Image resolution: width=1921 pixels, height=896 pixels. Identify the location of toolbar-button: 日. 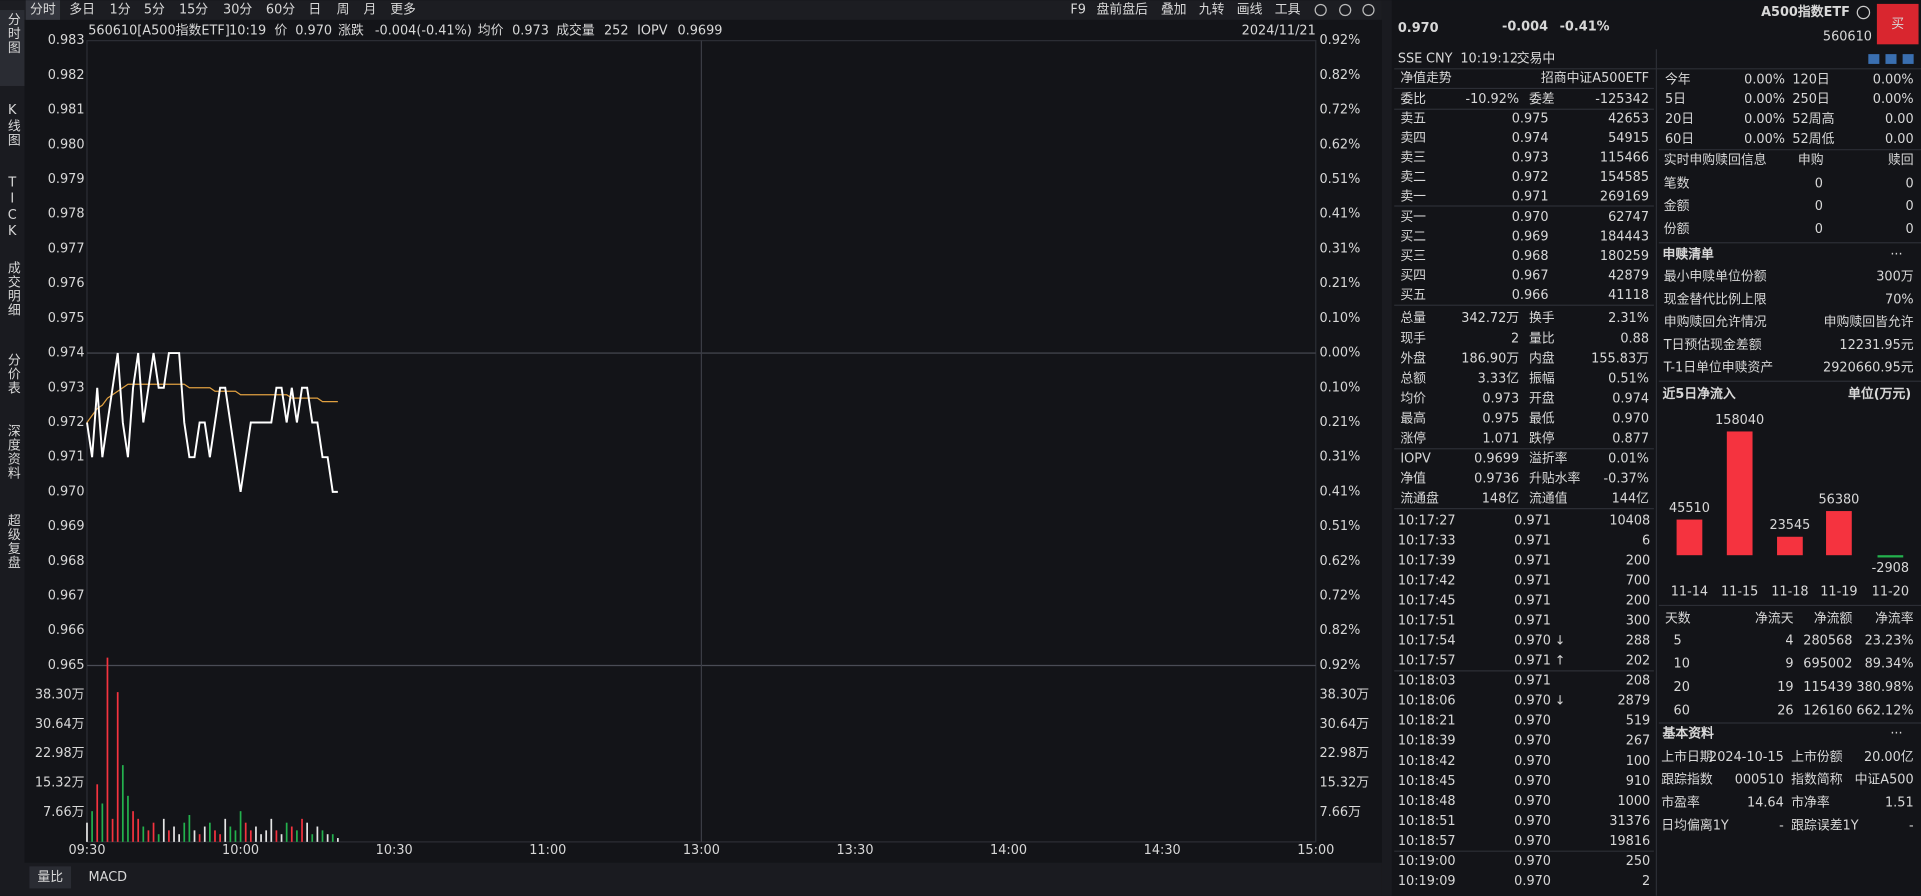
(314, 10).